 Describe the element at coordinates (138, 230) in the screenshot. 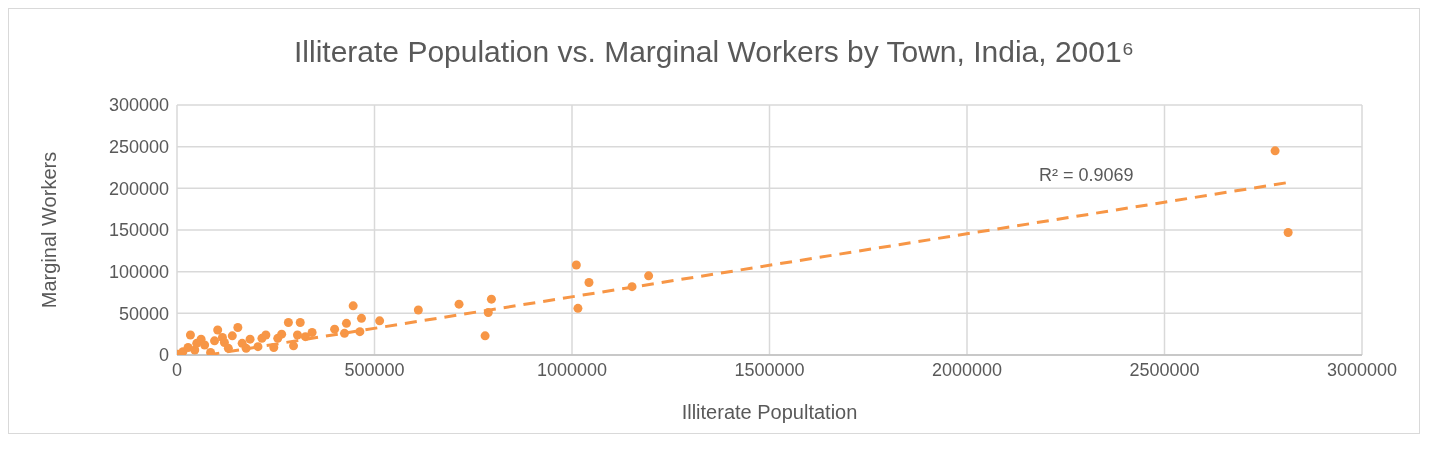

I see `y-tick-label: 150000` at that location.